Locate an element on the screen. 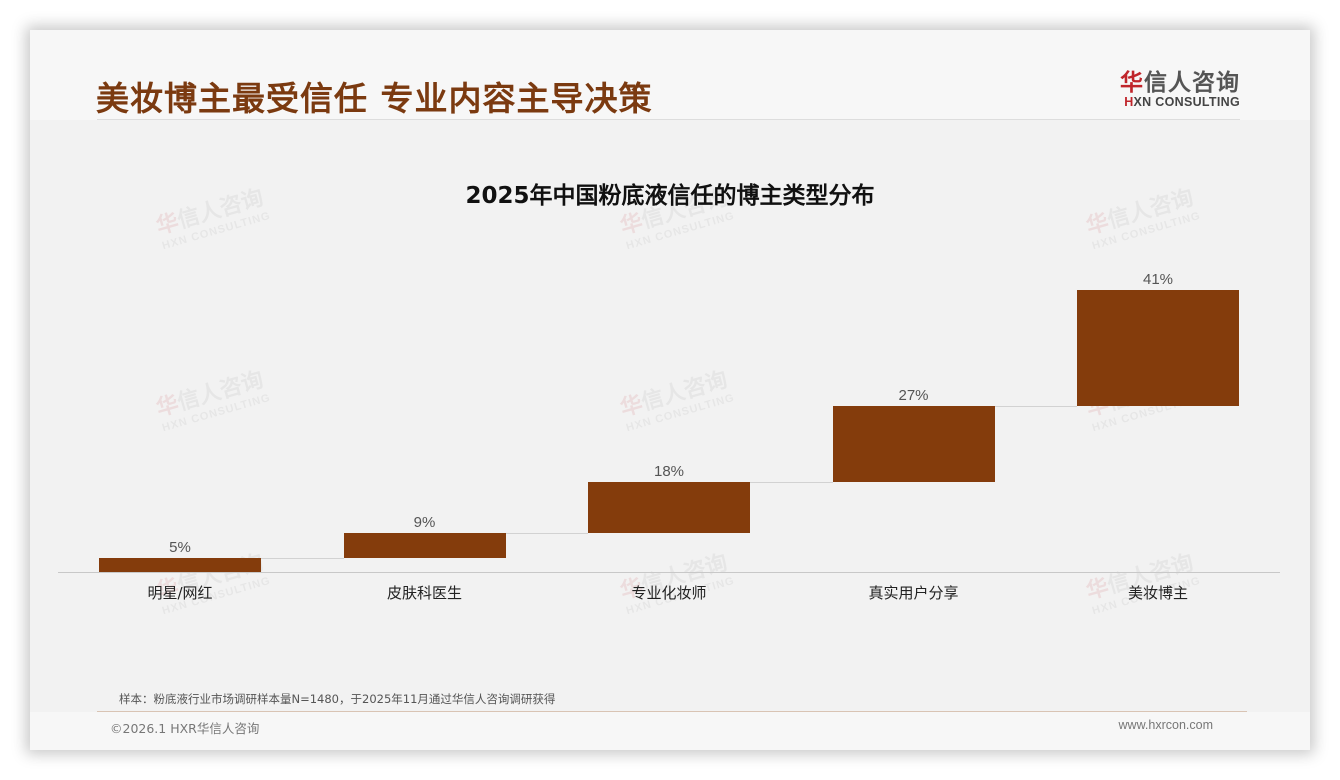  copyright-text: ©2026.1 HXR华信人咨询 is located at coordinates (185, 728).